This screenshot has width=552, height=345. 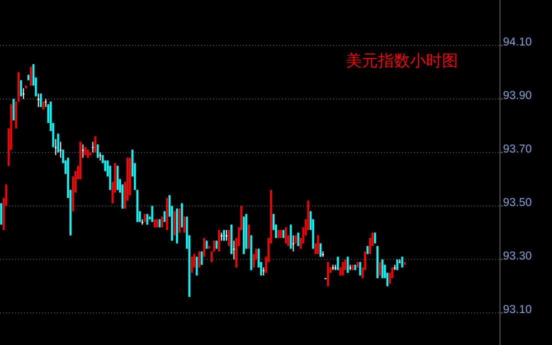 What do you see at coordinates (517, 96) in the screenshot?
I see `y-tick-label: 93.90` at bounding box center [517, 96].